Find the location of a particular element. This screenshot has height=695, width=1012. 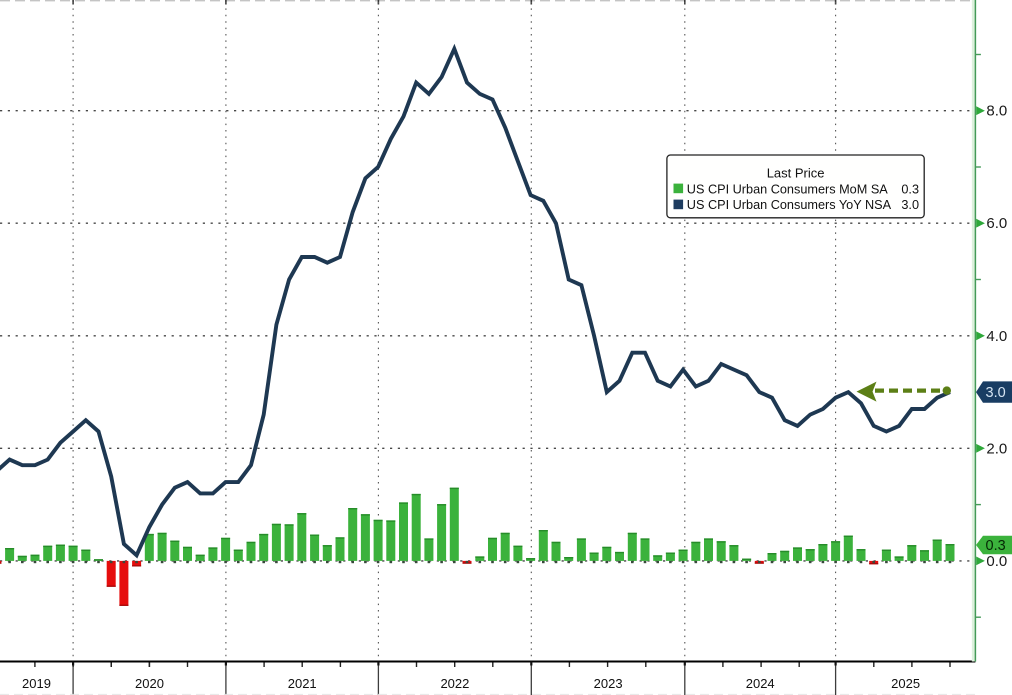

svg-text: 2024 is located at coordinates (760, 683).